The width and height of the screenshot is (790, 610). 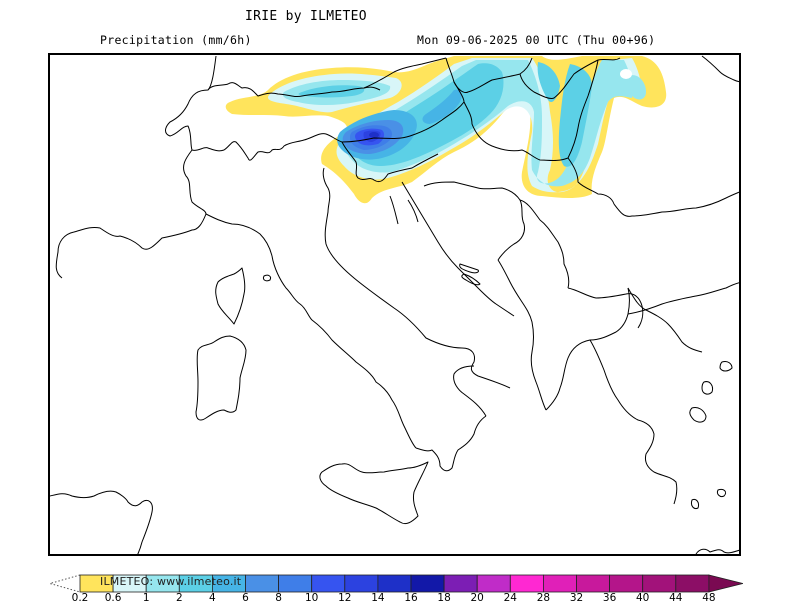 I want to click on colorbar-tick-label: 6, so click(x=245, y=598).